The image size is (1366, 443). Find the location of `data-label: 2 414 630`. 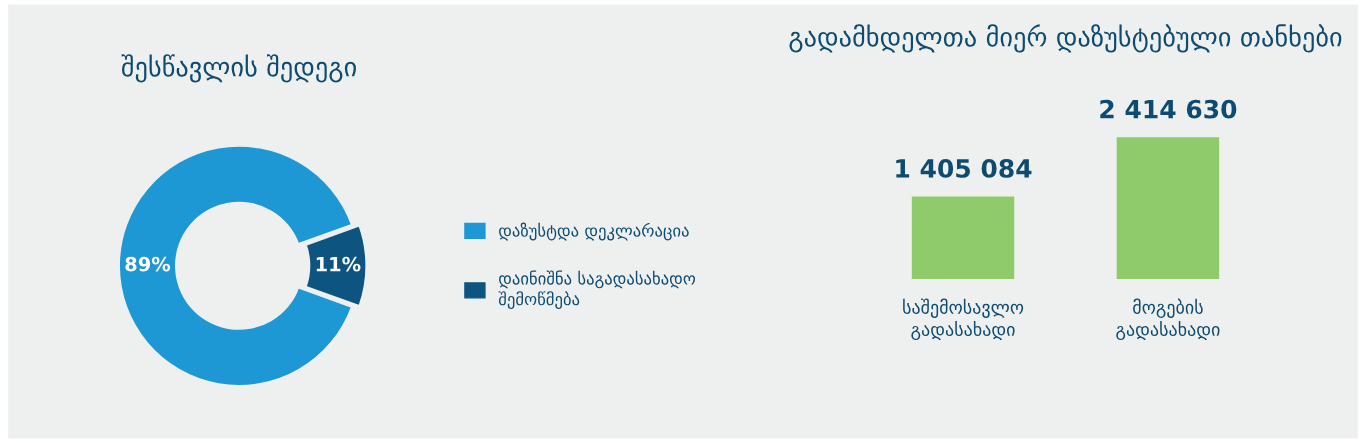

data-label: 2 414 630 is located at coordinates (1168, 109).